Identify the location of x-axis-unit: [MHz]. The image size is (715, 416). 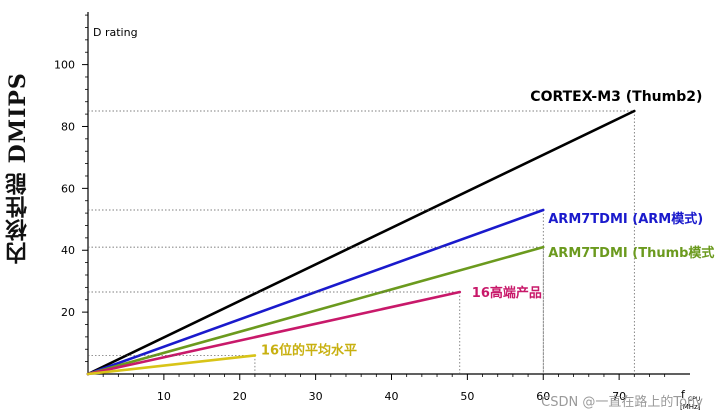
(690, 407).